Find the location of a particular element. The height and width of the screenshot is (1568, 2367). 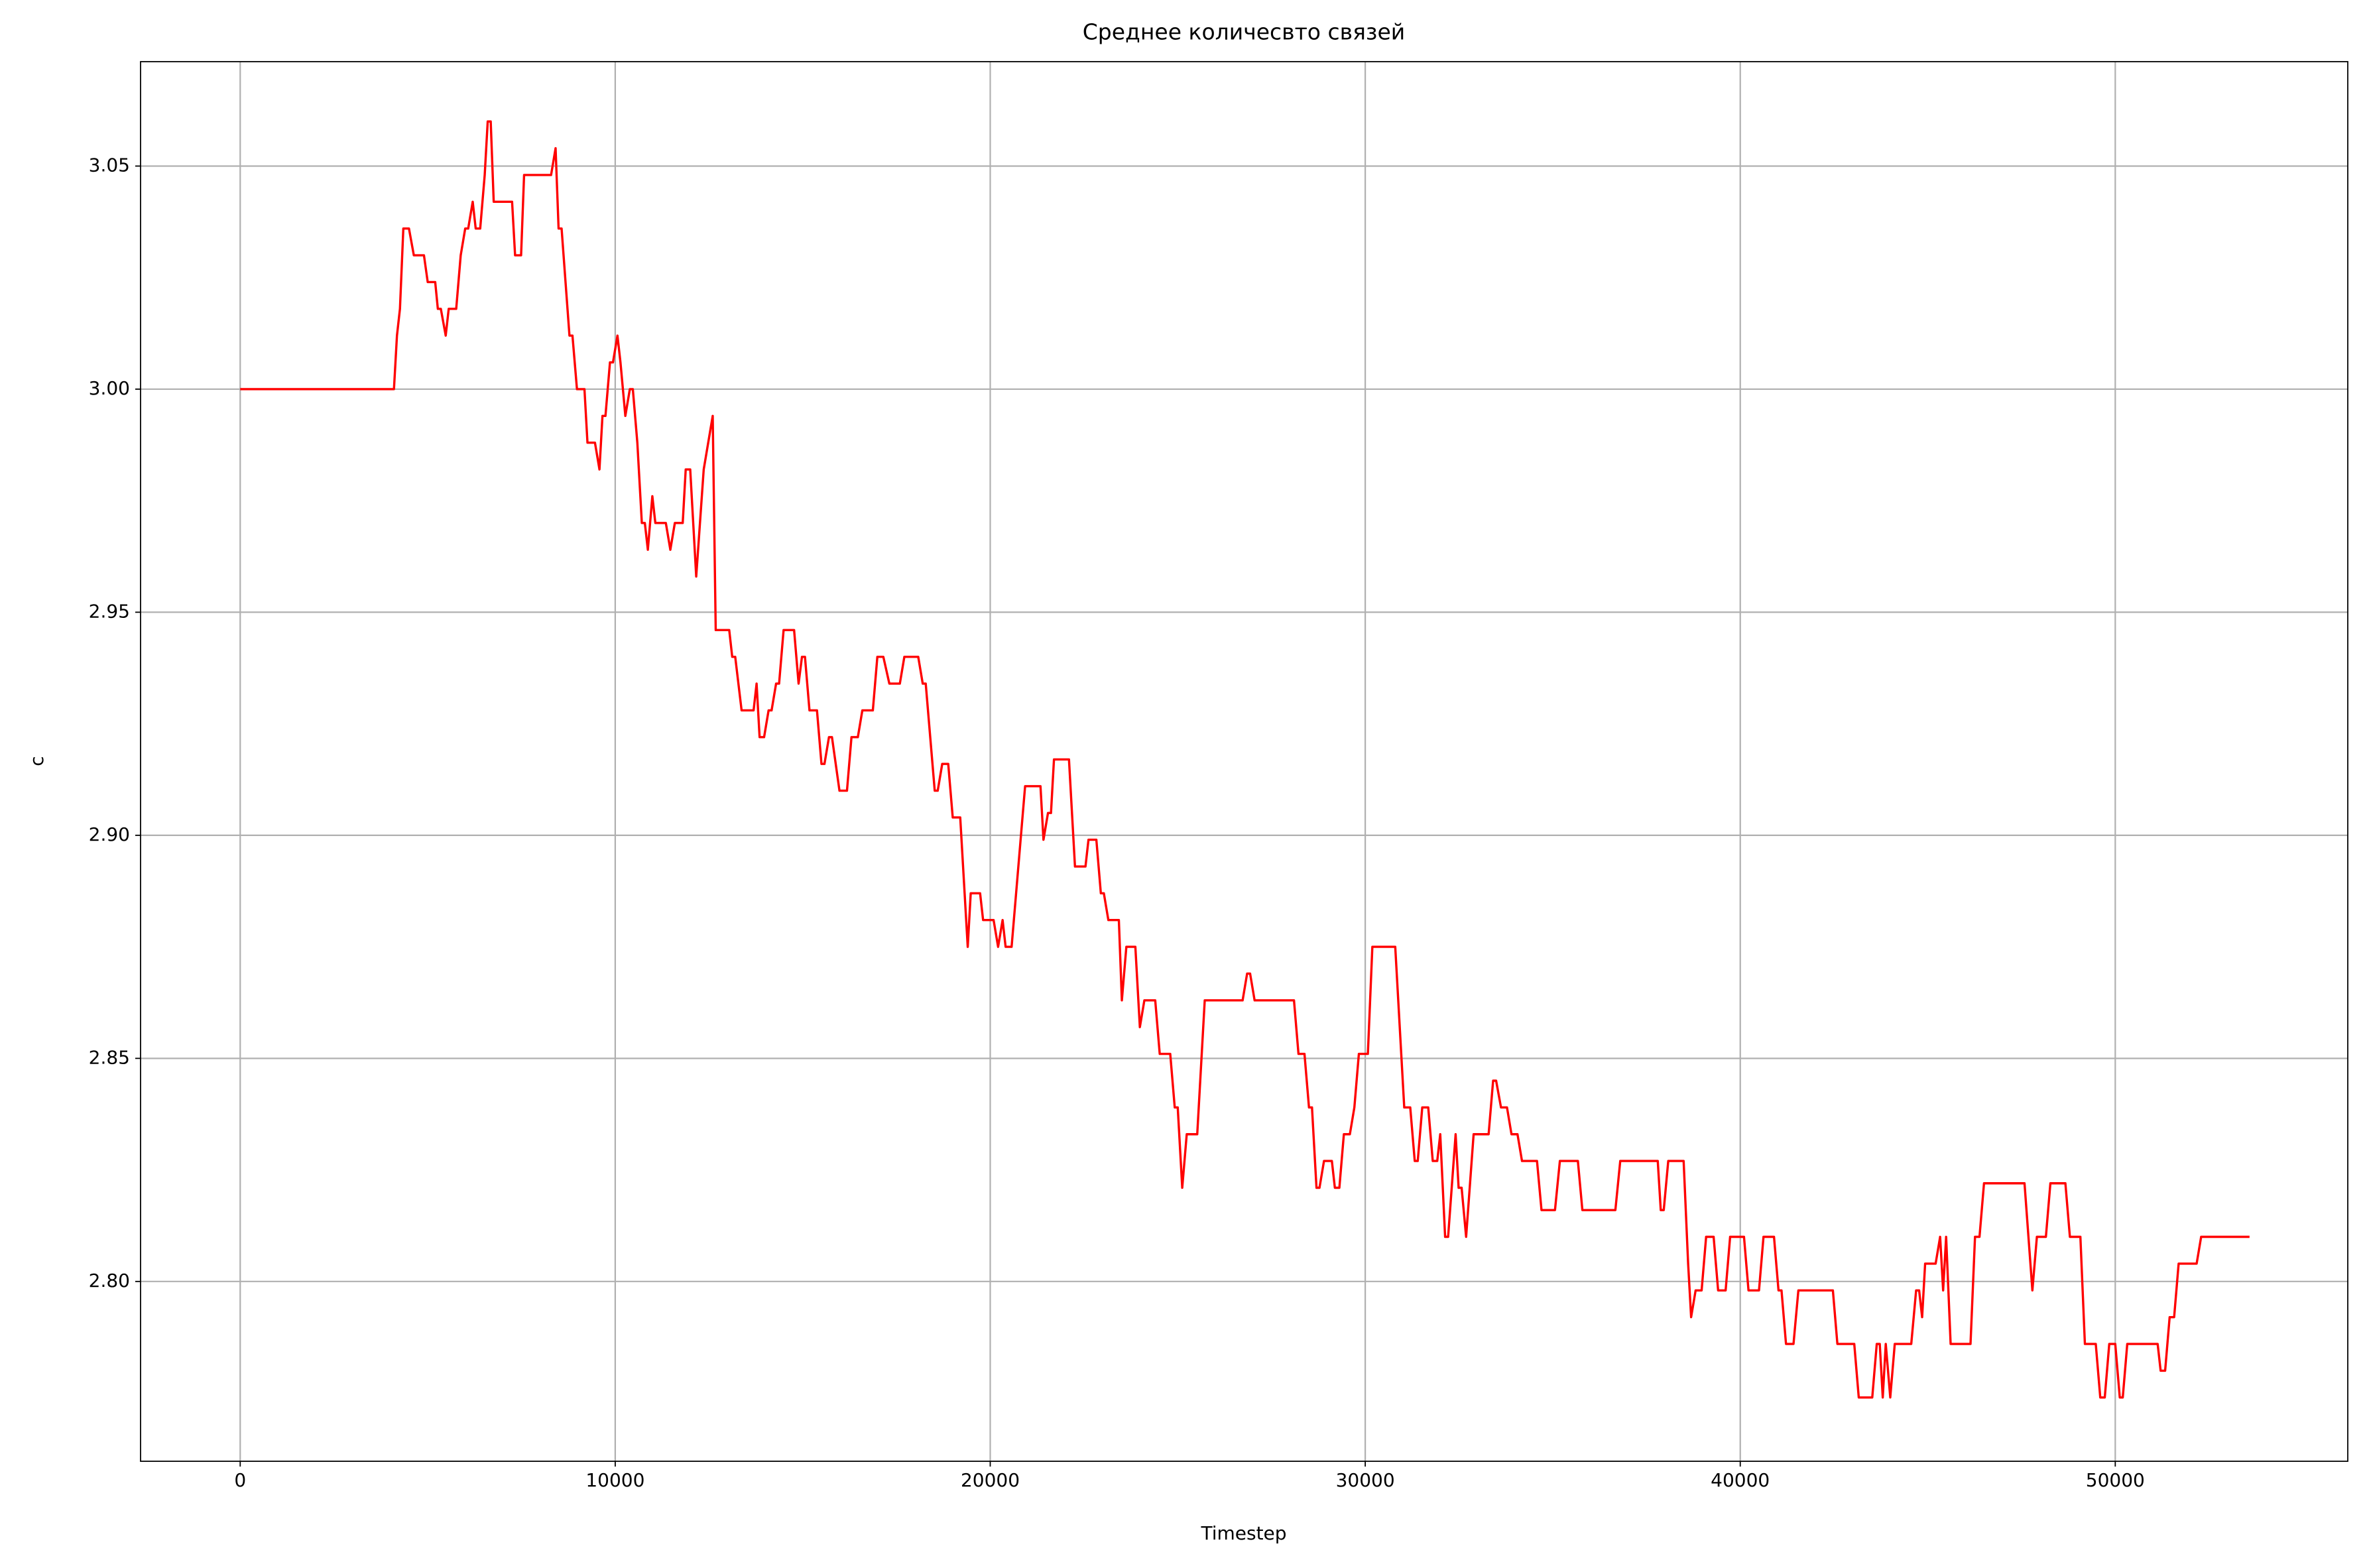

chart-title: Среднее количесвто связей is located at coordinates (1244, 32).